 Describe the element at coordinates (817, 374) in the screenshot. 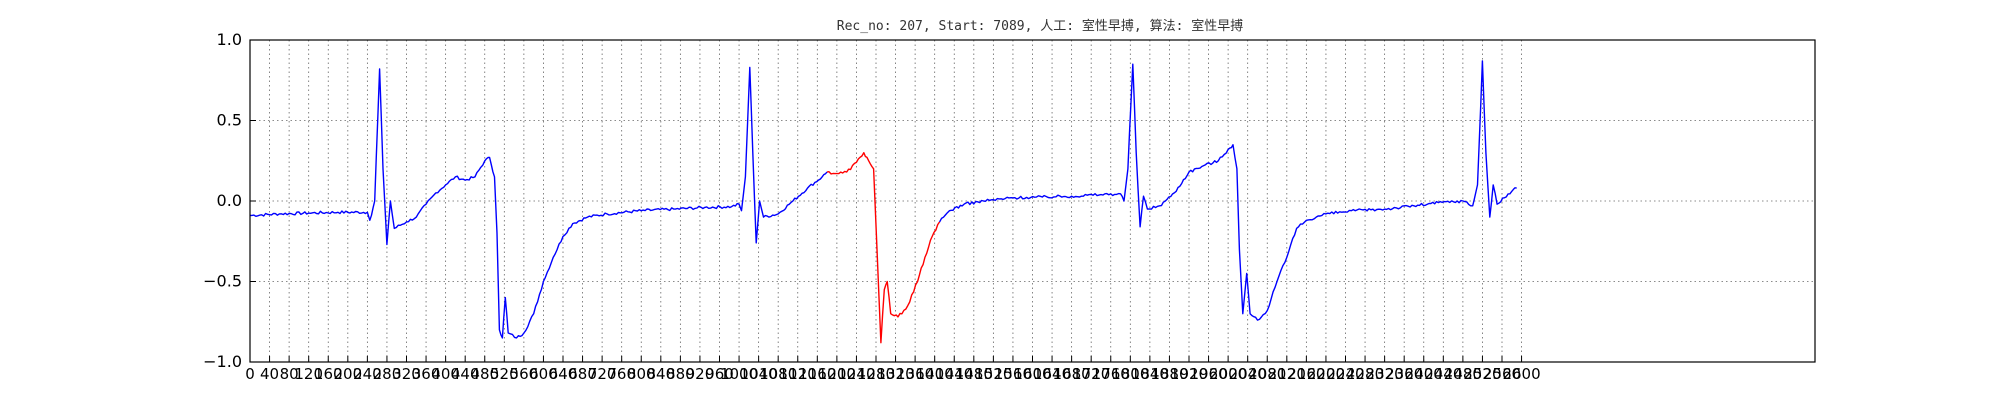

I see `x-tick-label: 1160` at that location.